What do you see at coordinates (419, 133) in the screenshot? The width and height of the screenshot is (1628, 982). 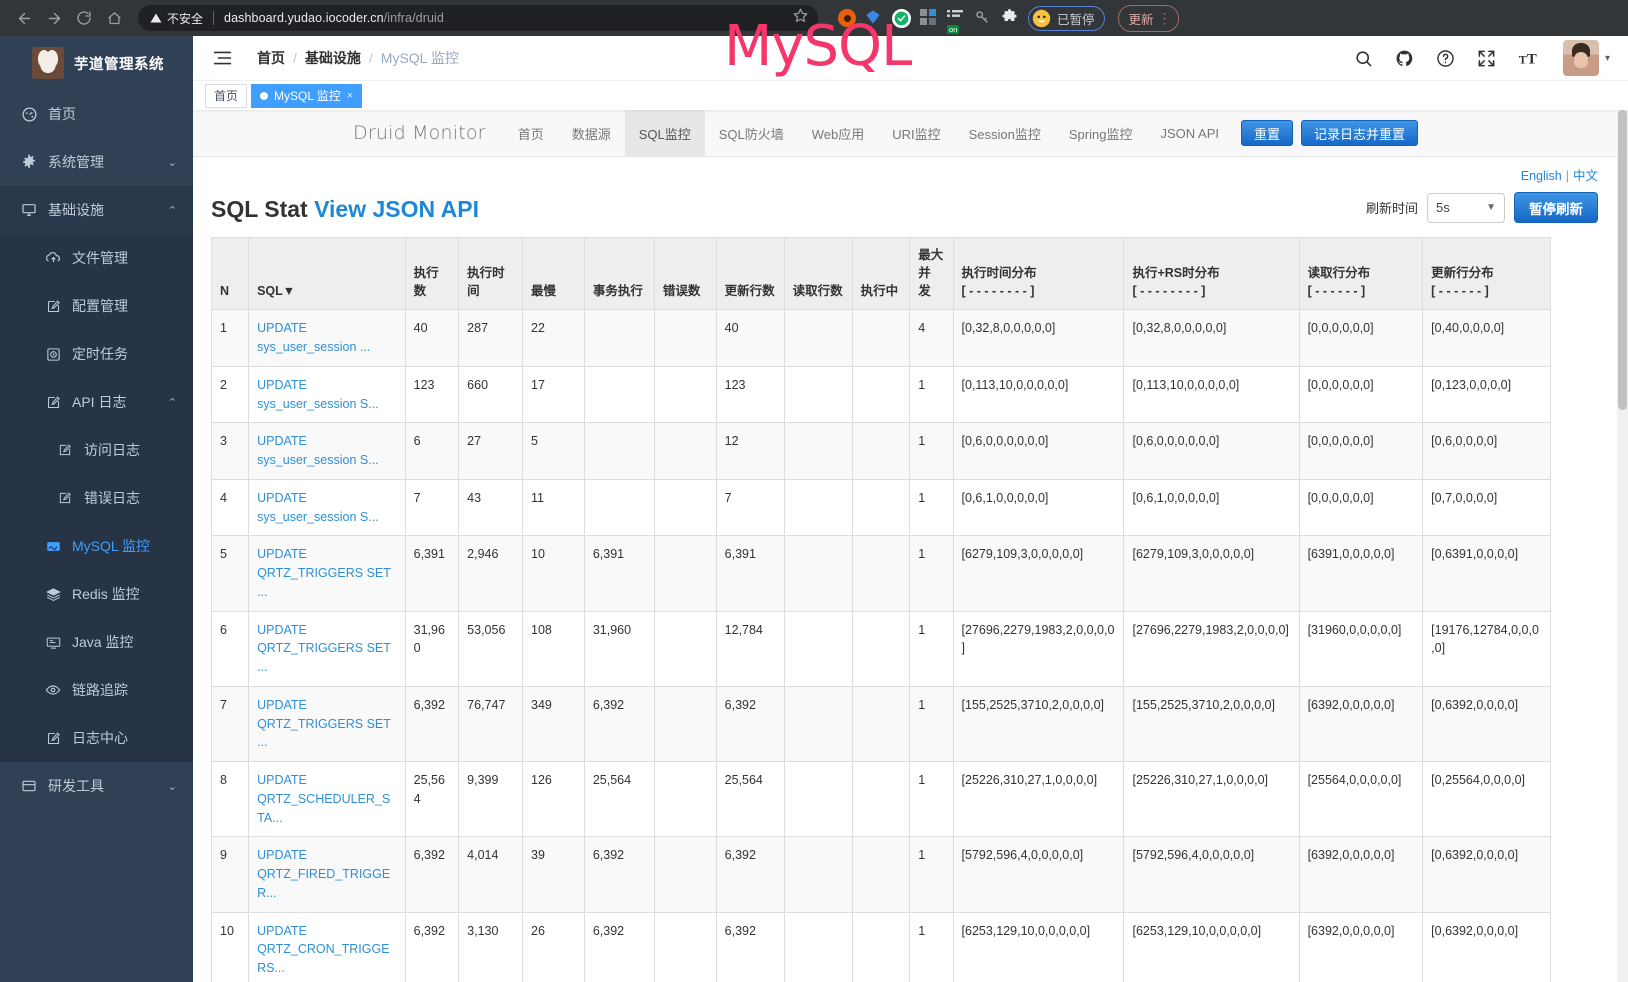 I see `druid-brand: Druid Monitor` at bounding box center [419, 133].